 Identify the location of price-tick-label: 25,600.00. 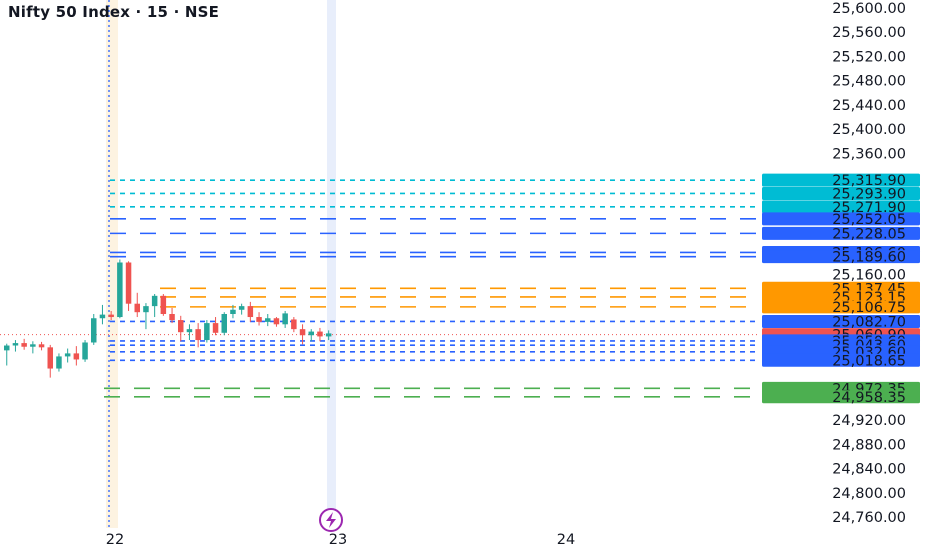
(869, 9).